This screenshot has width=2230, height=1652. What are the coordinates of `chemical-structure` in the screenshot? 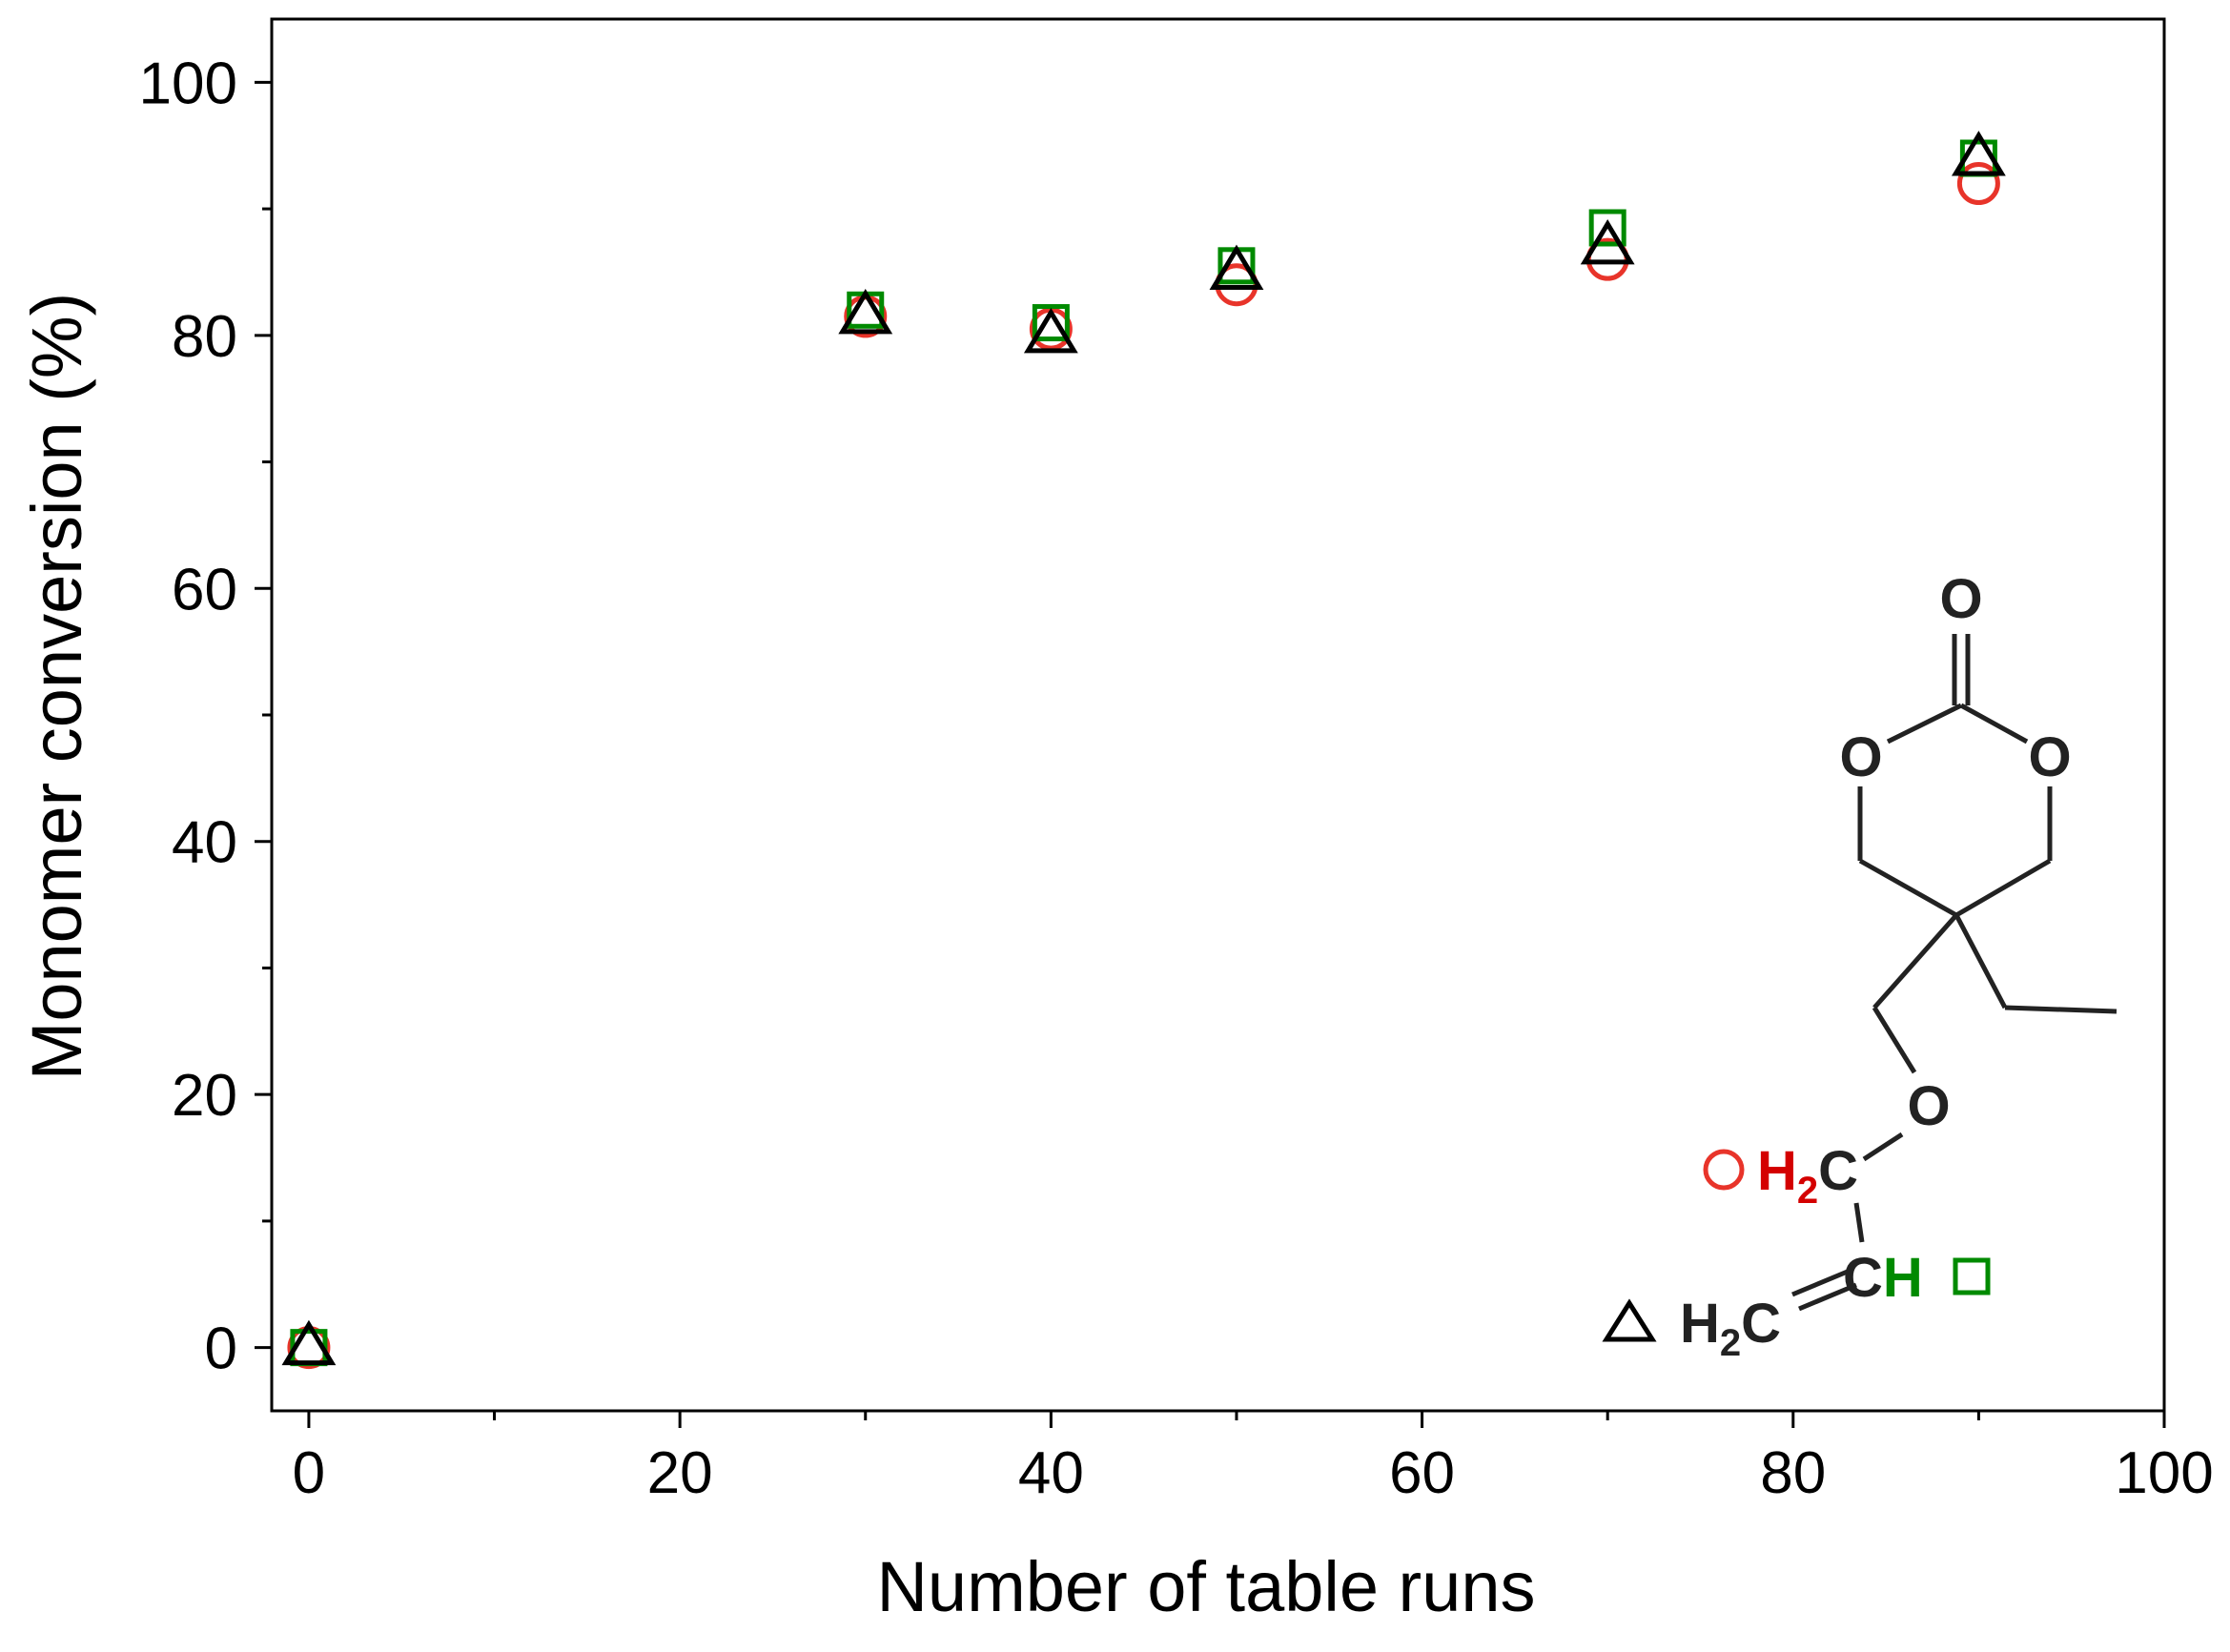 It's located at (1954, 973).